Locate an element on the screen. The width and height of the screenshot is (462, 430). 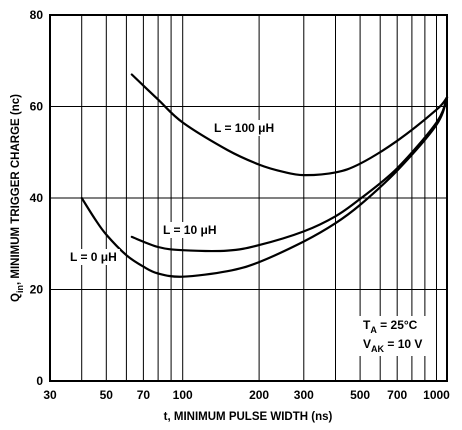
condition-subscript: AK is located at coordinates (377, 349).